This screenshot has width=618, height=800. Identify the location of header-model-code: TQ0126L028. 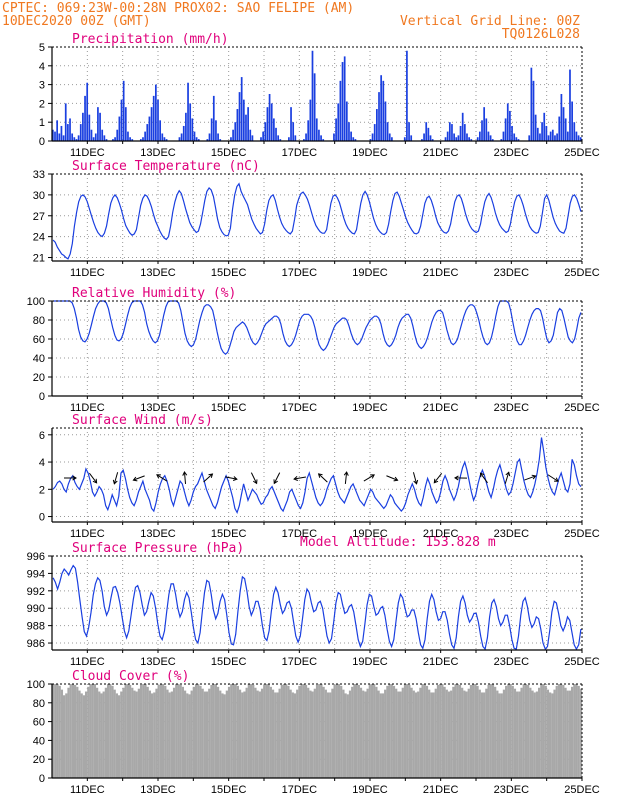
(541, 34).